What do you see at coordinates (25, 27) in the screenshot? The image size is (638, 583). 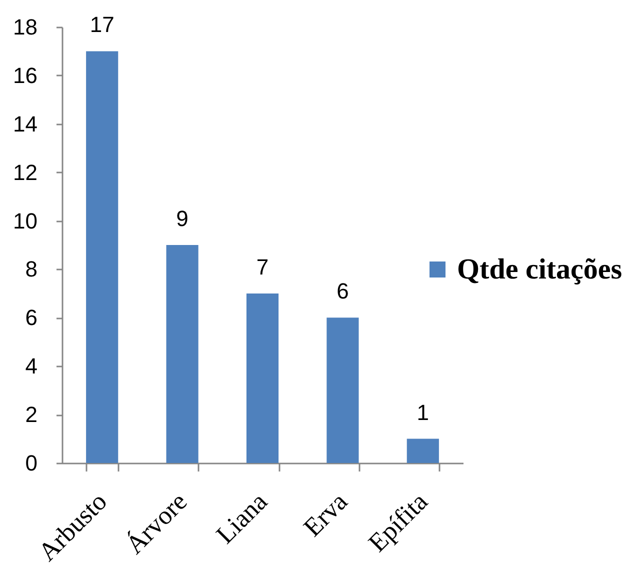 I see `y-tick-label: 18` at bounding box center [25, 27].